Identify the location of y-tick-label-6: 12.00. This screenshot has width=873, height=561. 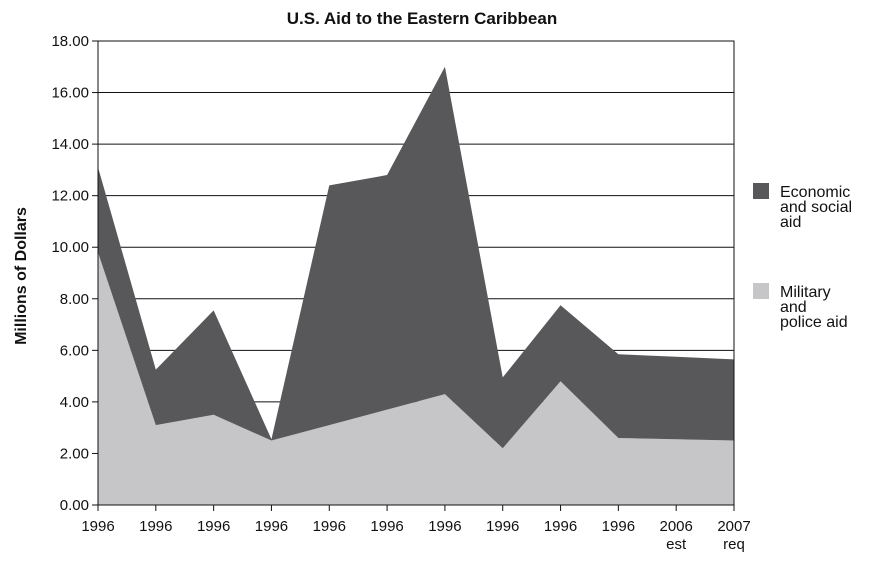
(70, 196).